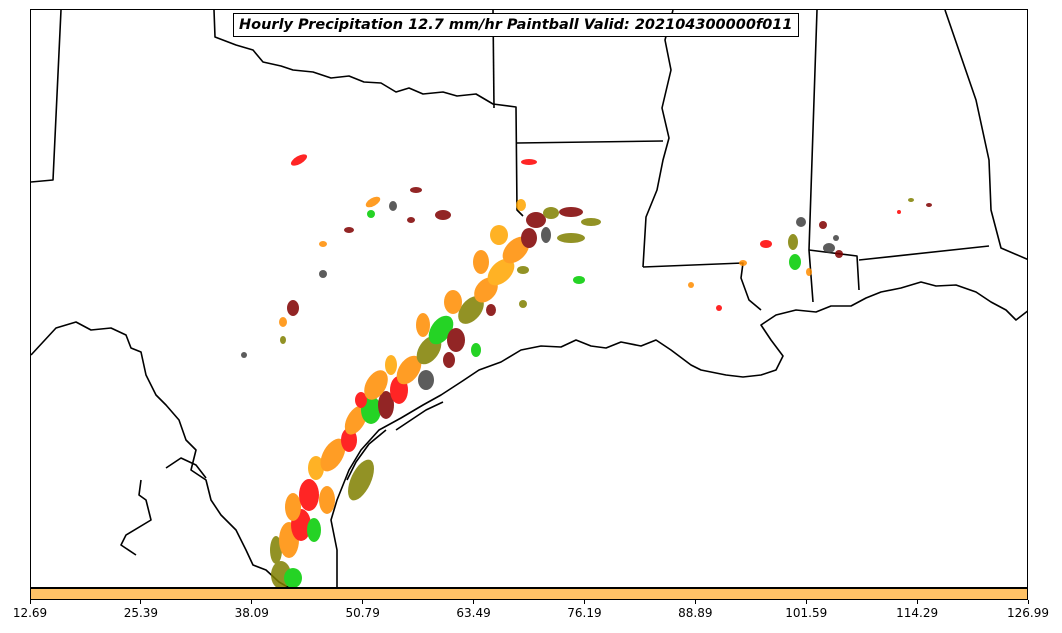 The height and width of the screenshot is (633, 1062). I want to click on colorbar-tick-label: 126.99, so click(1028, 613).